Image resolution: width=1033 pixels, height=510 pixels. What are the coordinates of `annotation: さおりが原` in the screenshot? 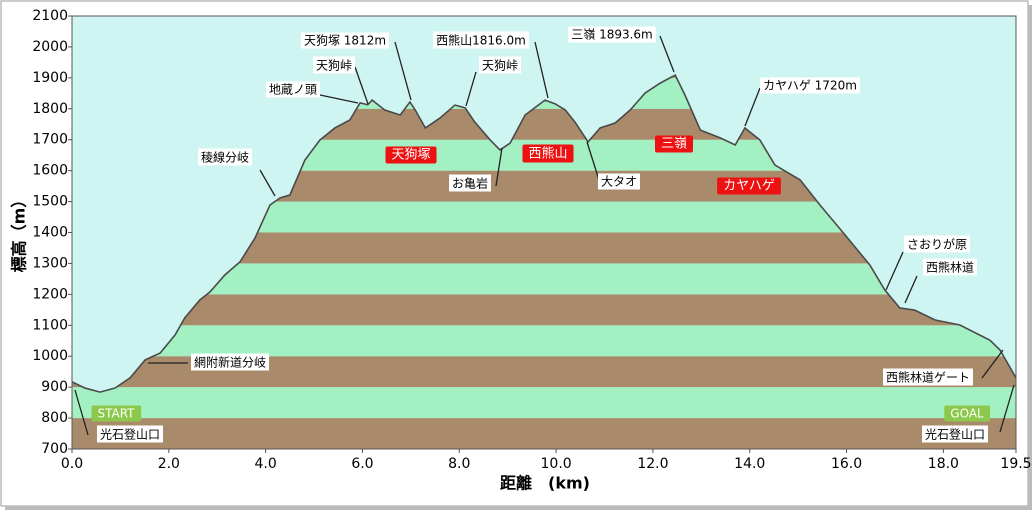 It's located at (937, 244).